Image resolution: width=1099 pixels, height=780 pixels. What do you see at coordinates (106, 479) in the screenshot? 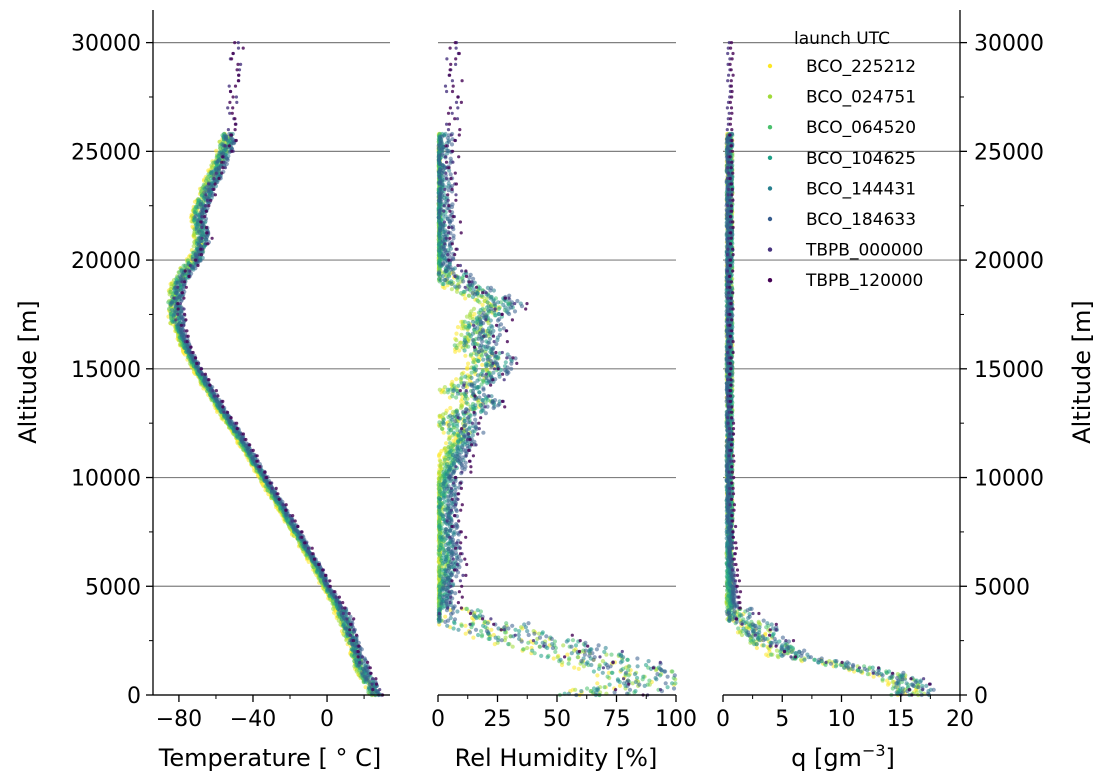
I see `y-tick-label-left: 10000` at bounding box center [106, 479].